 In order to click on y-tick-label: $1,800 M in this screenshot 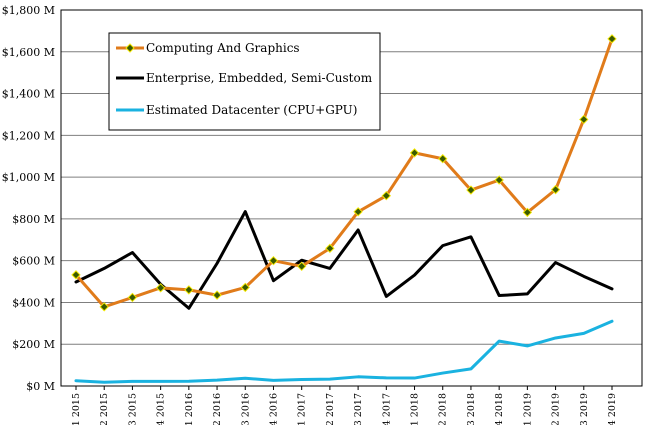, I will do `click(28, 10)`.